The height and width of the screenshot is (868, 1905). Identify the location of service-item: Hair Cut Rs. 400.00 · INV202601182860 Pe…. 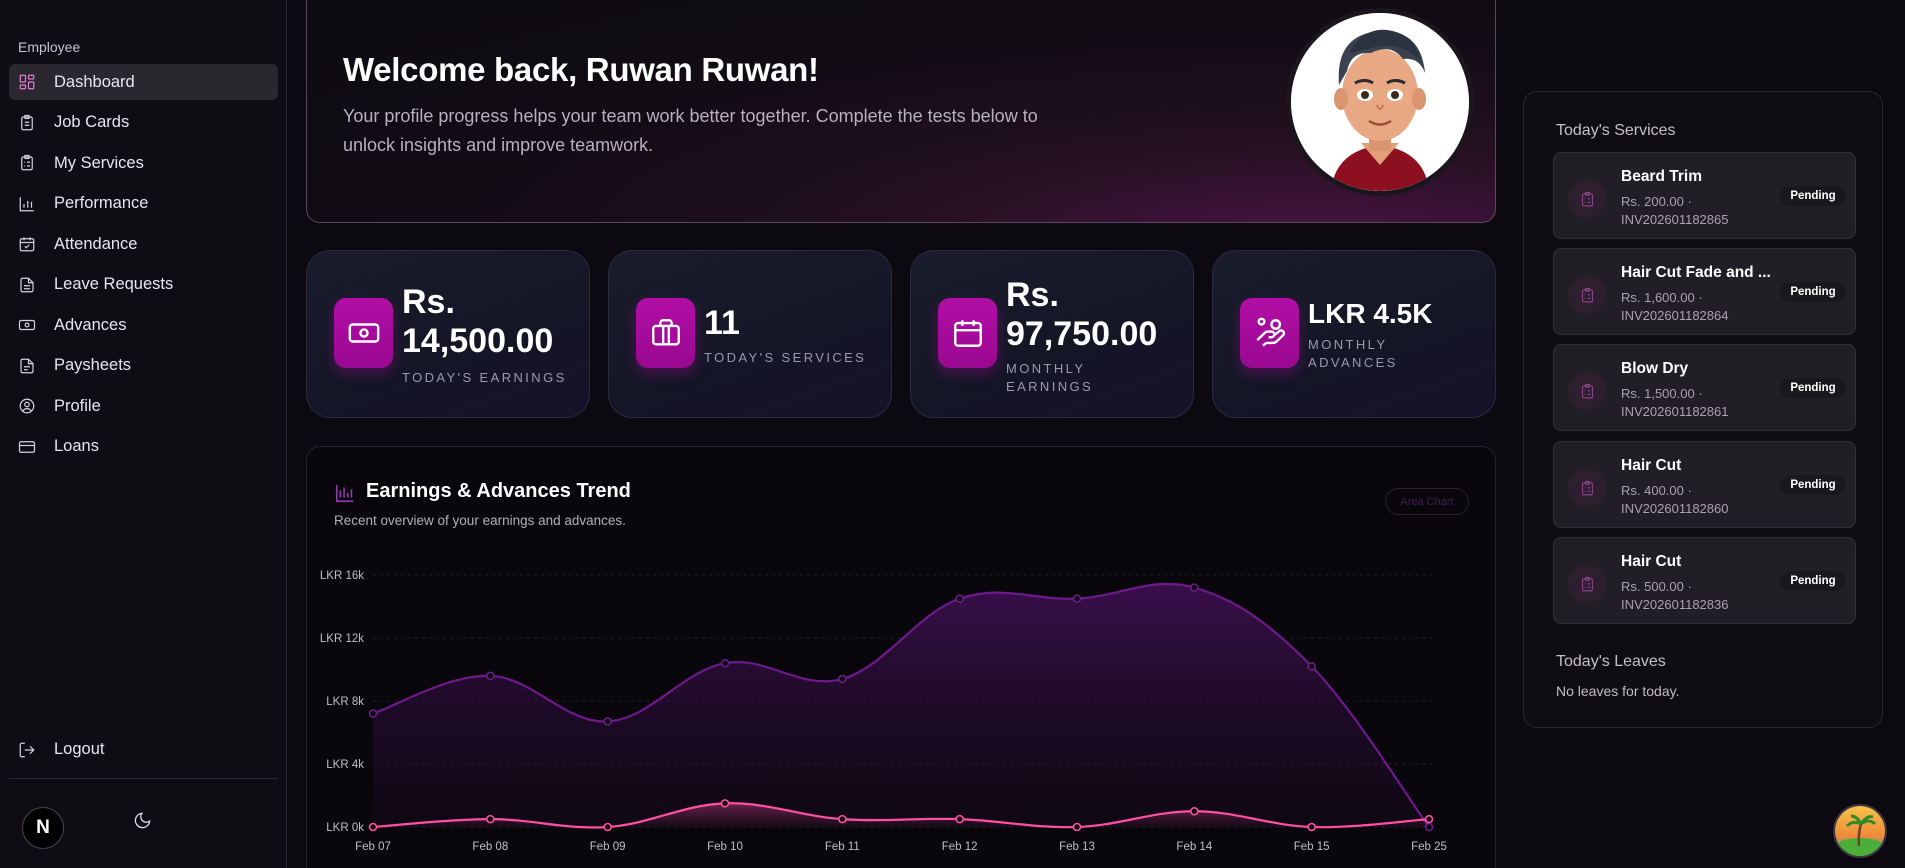
(1704, 484).